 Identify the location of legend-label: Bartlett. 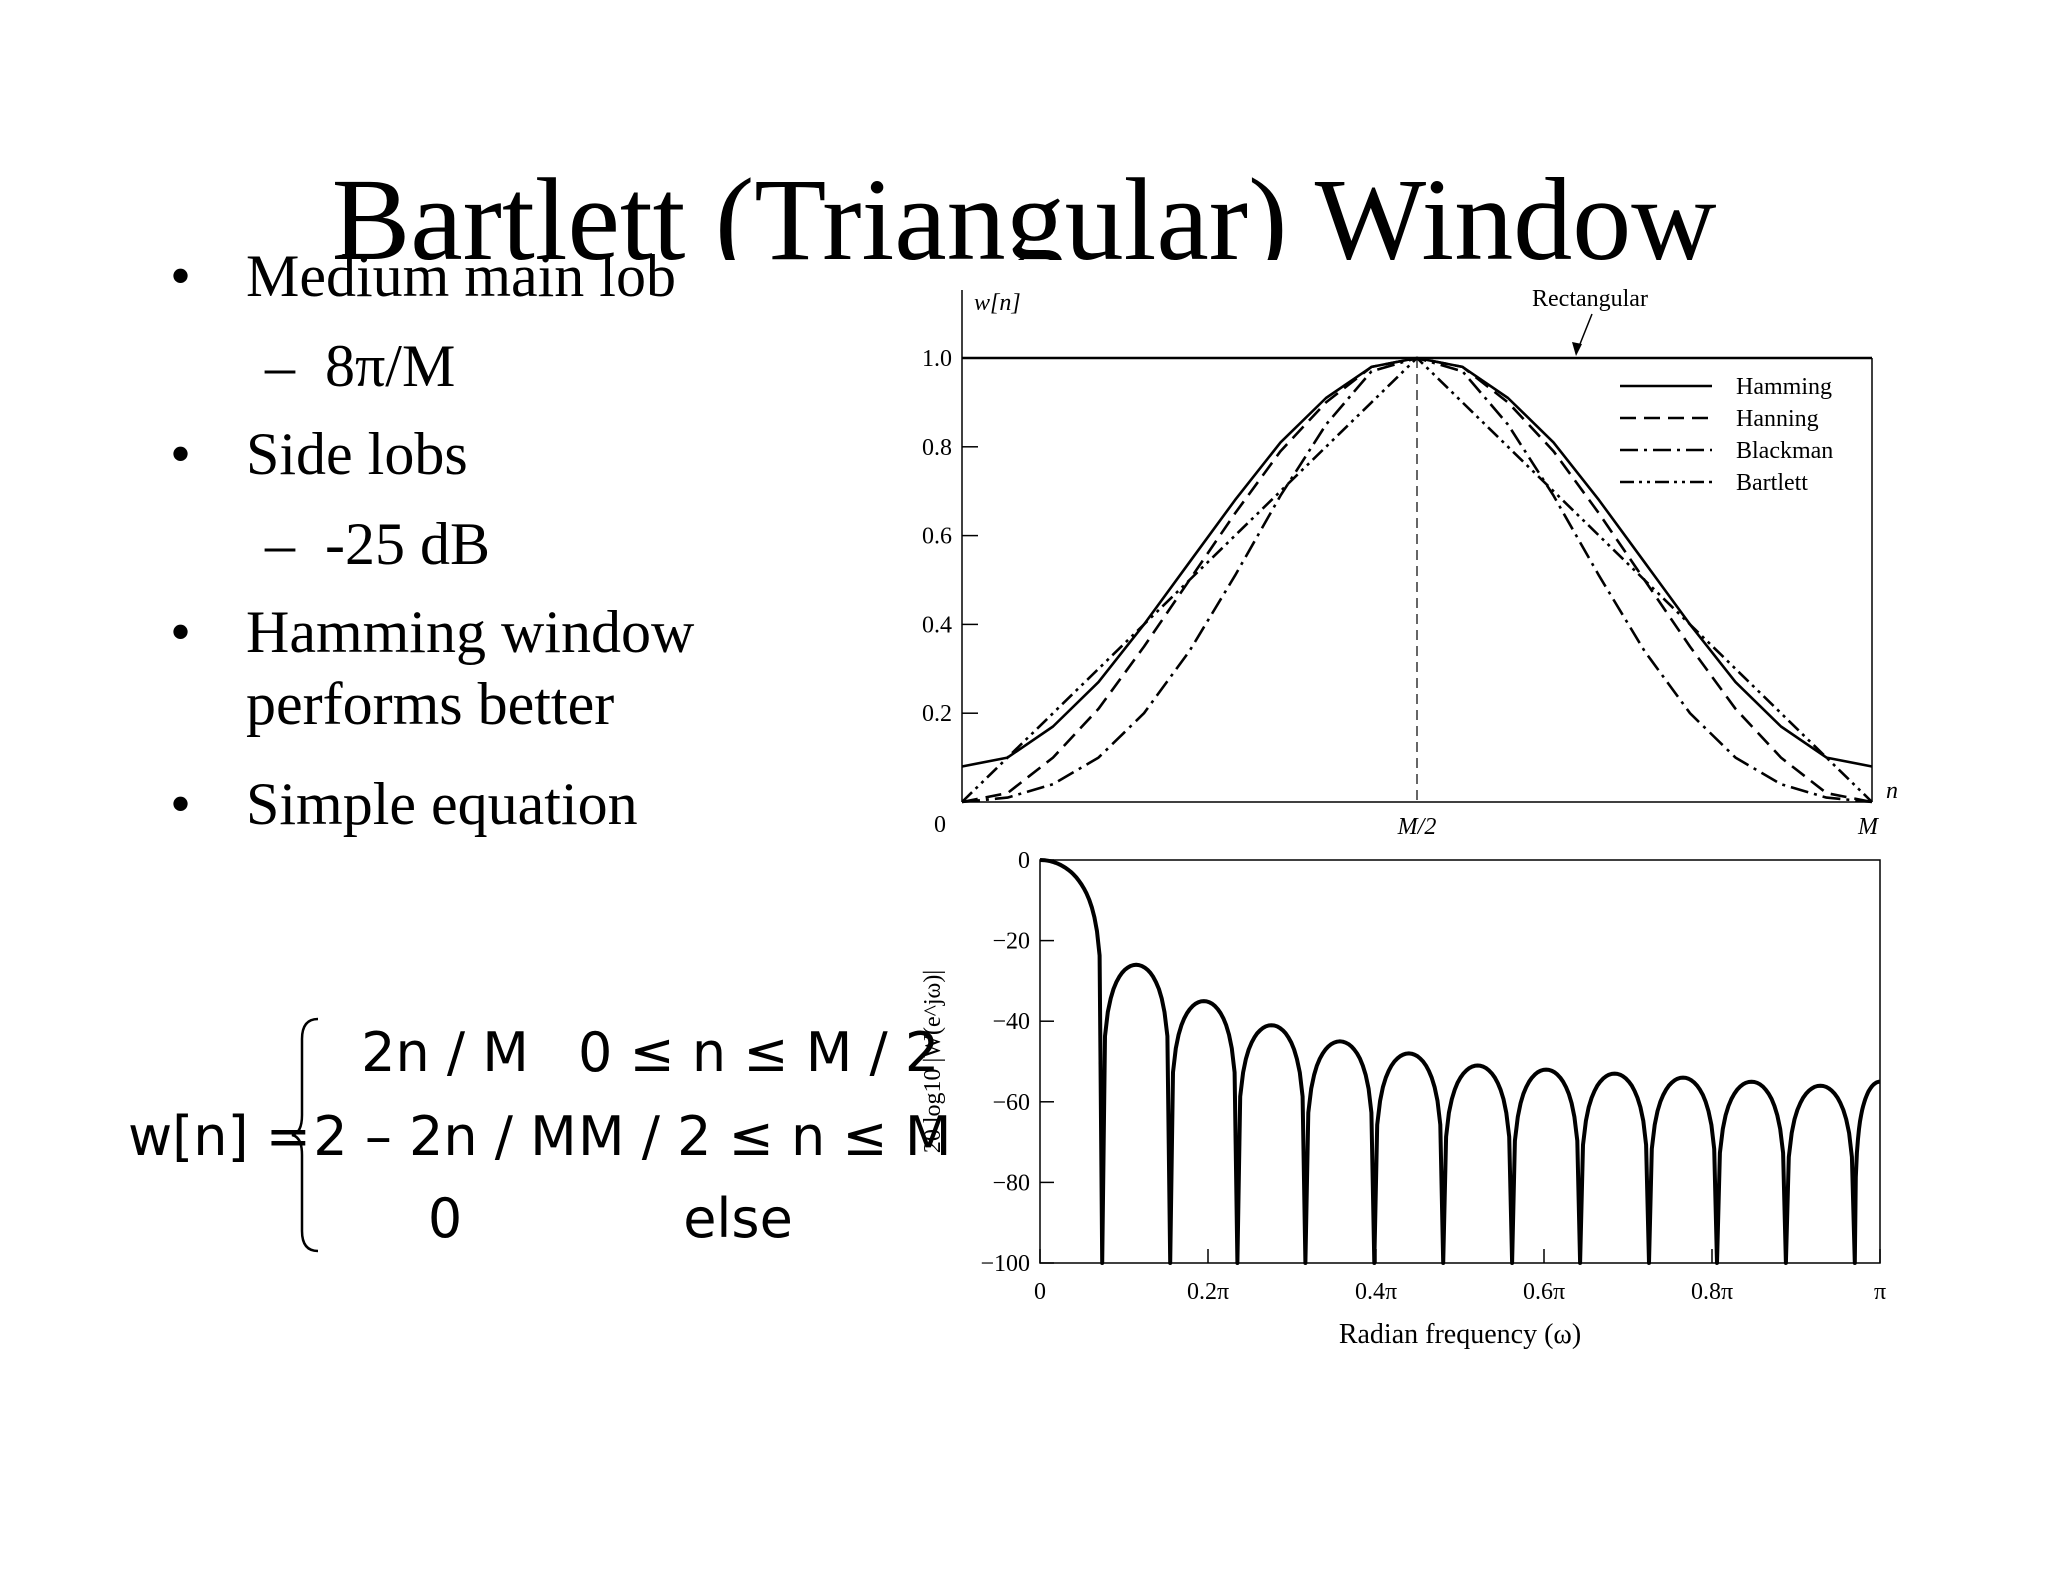
(1772, 483).